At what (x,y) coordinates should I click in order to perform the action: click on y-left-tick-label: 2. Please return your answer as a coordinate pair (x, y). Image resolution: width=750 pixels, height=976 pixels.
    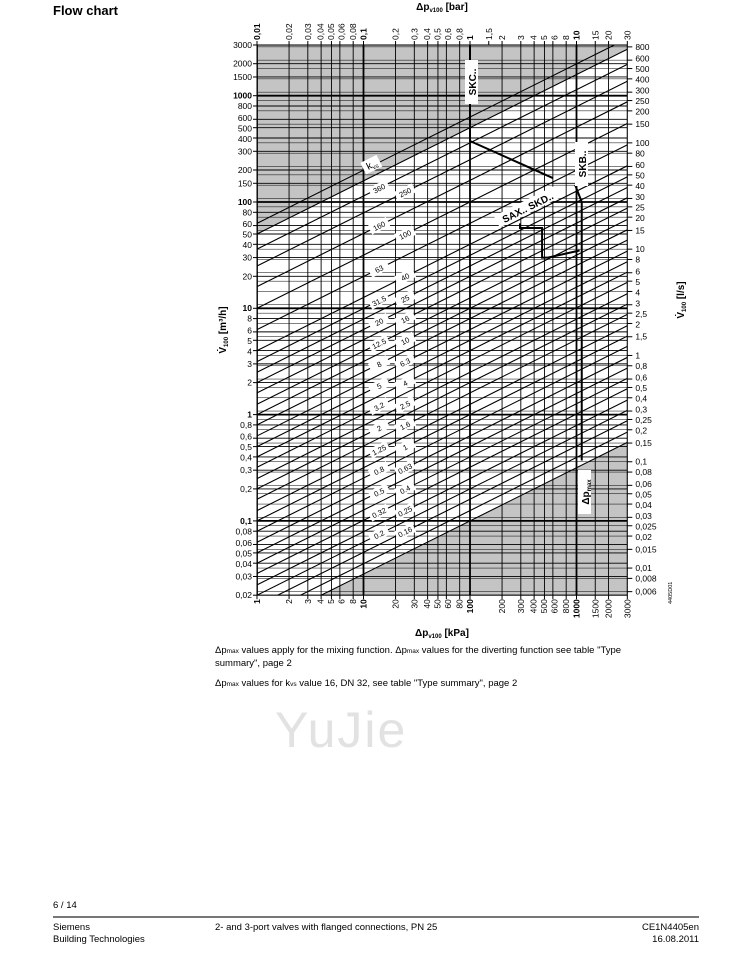
    Looking at the image, I should click on (249, 383).